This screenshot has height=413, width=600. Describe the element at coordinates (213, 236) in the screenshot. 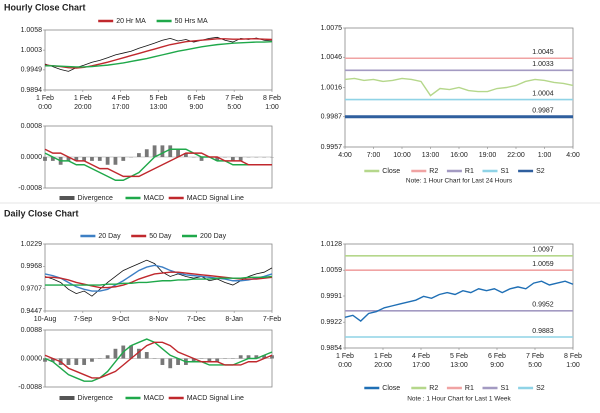

I see `legend-label: 200 Day` at that location.